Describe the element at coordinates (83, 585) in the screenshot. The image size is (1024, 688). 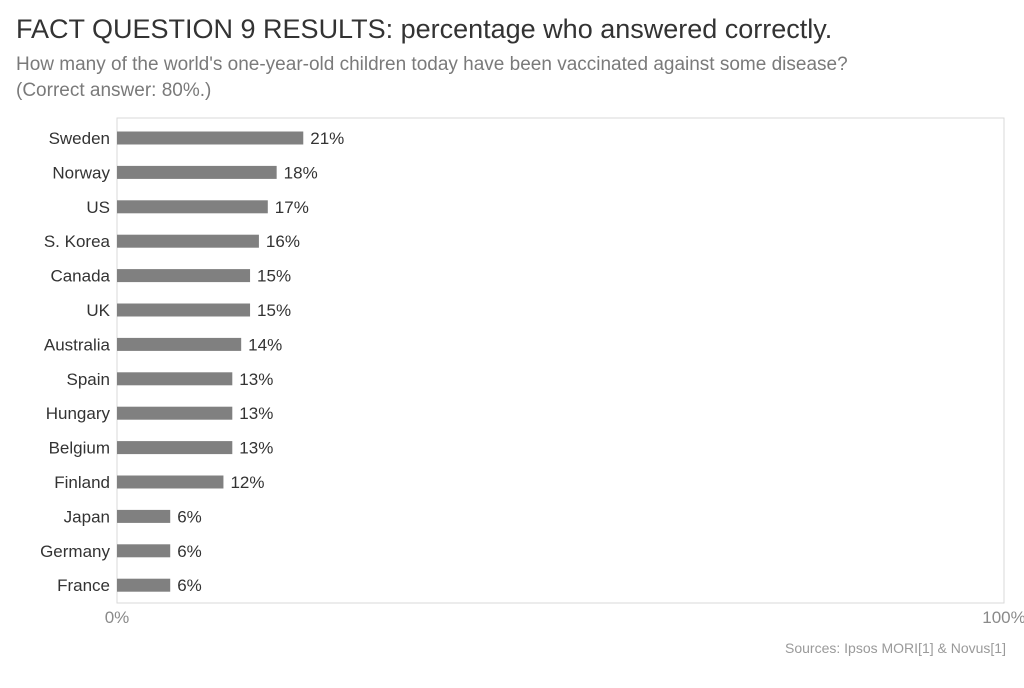
I see `category-label-france: France` at that location.